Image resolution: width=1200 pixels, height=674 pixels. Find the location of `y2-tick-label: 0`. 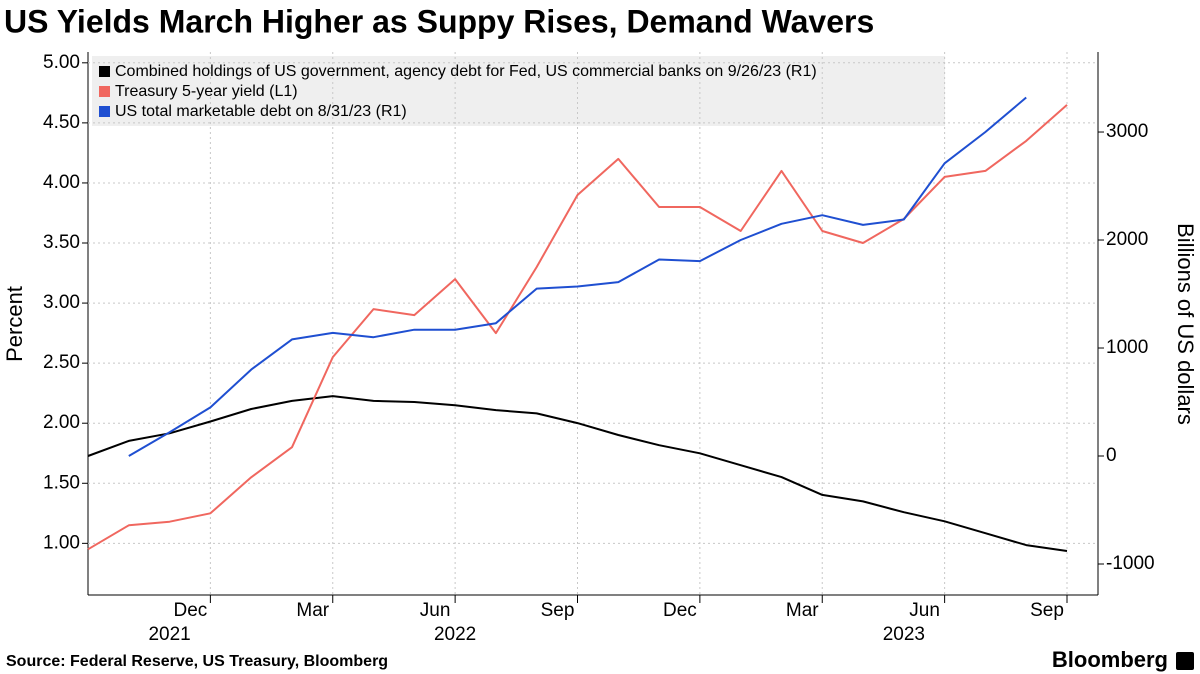

y2-tick-label: 0 is located at coordinates (1111, 455).